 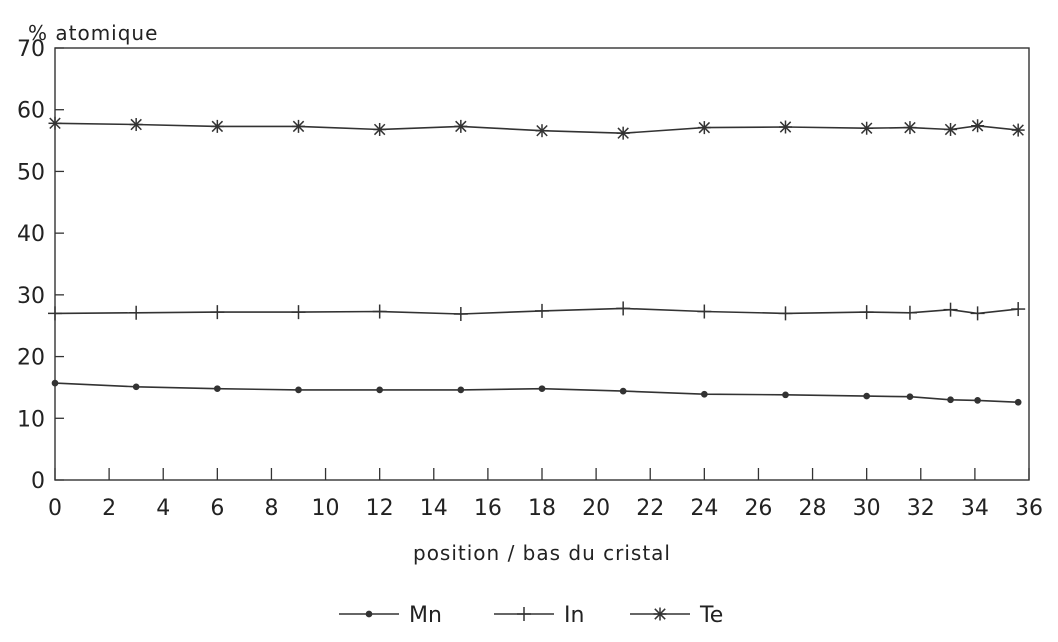 I want to click on y-tick-label: 20, so click(x=31, y=358).